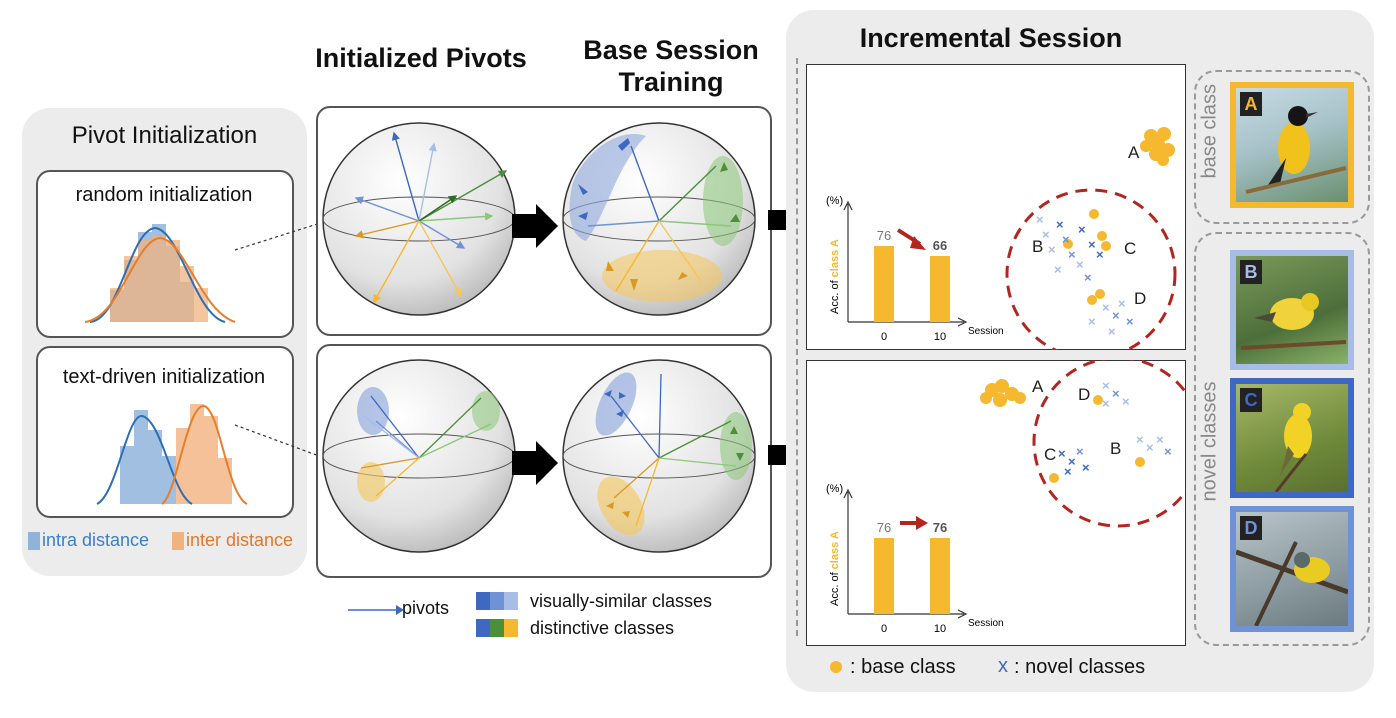 The image size is (1396, 718). I want to click on bottom-tick-label-10: 10, so click(940, 629).